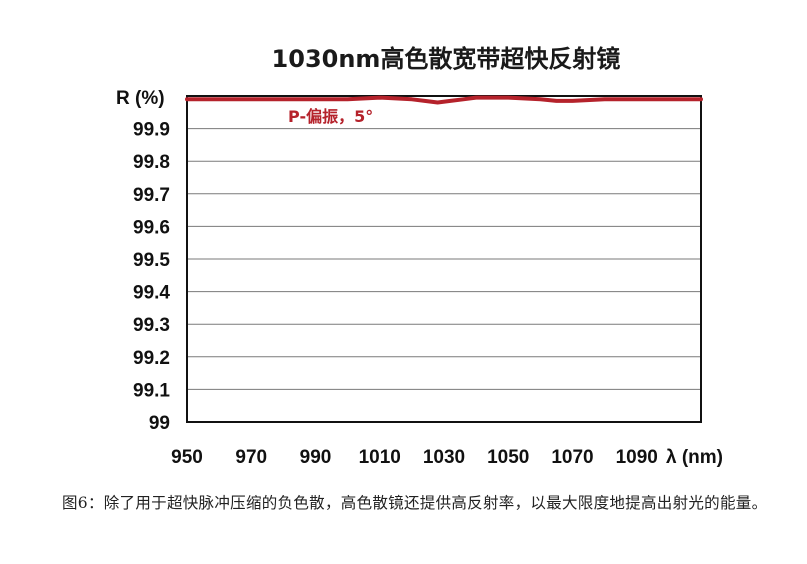  Describe the element at coordinates (330, 116) in the screenshot. I see `series-annotation: P-偏振，5°` at that location.